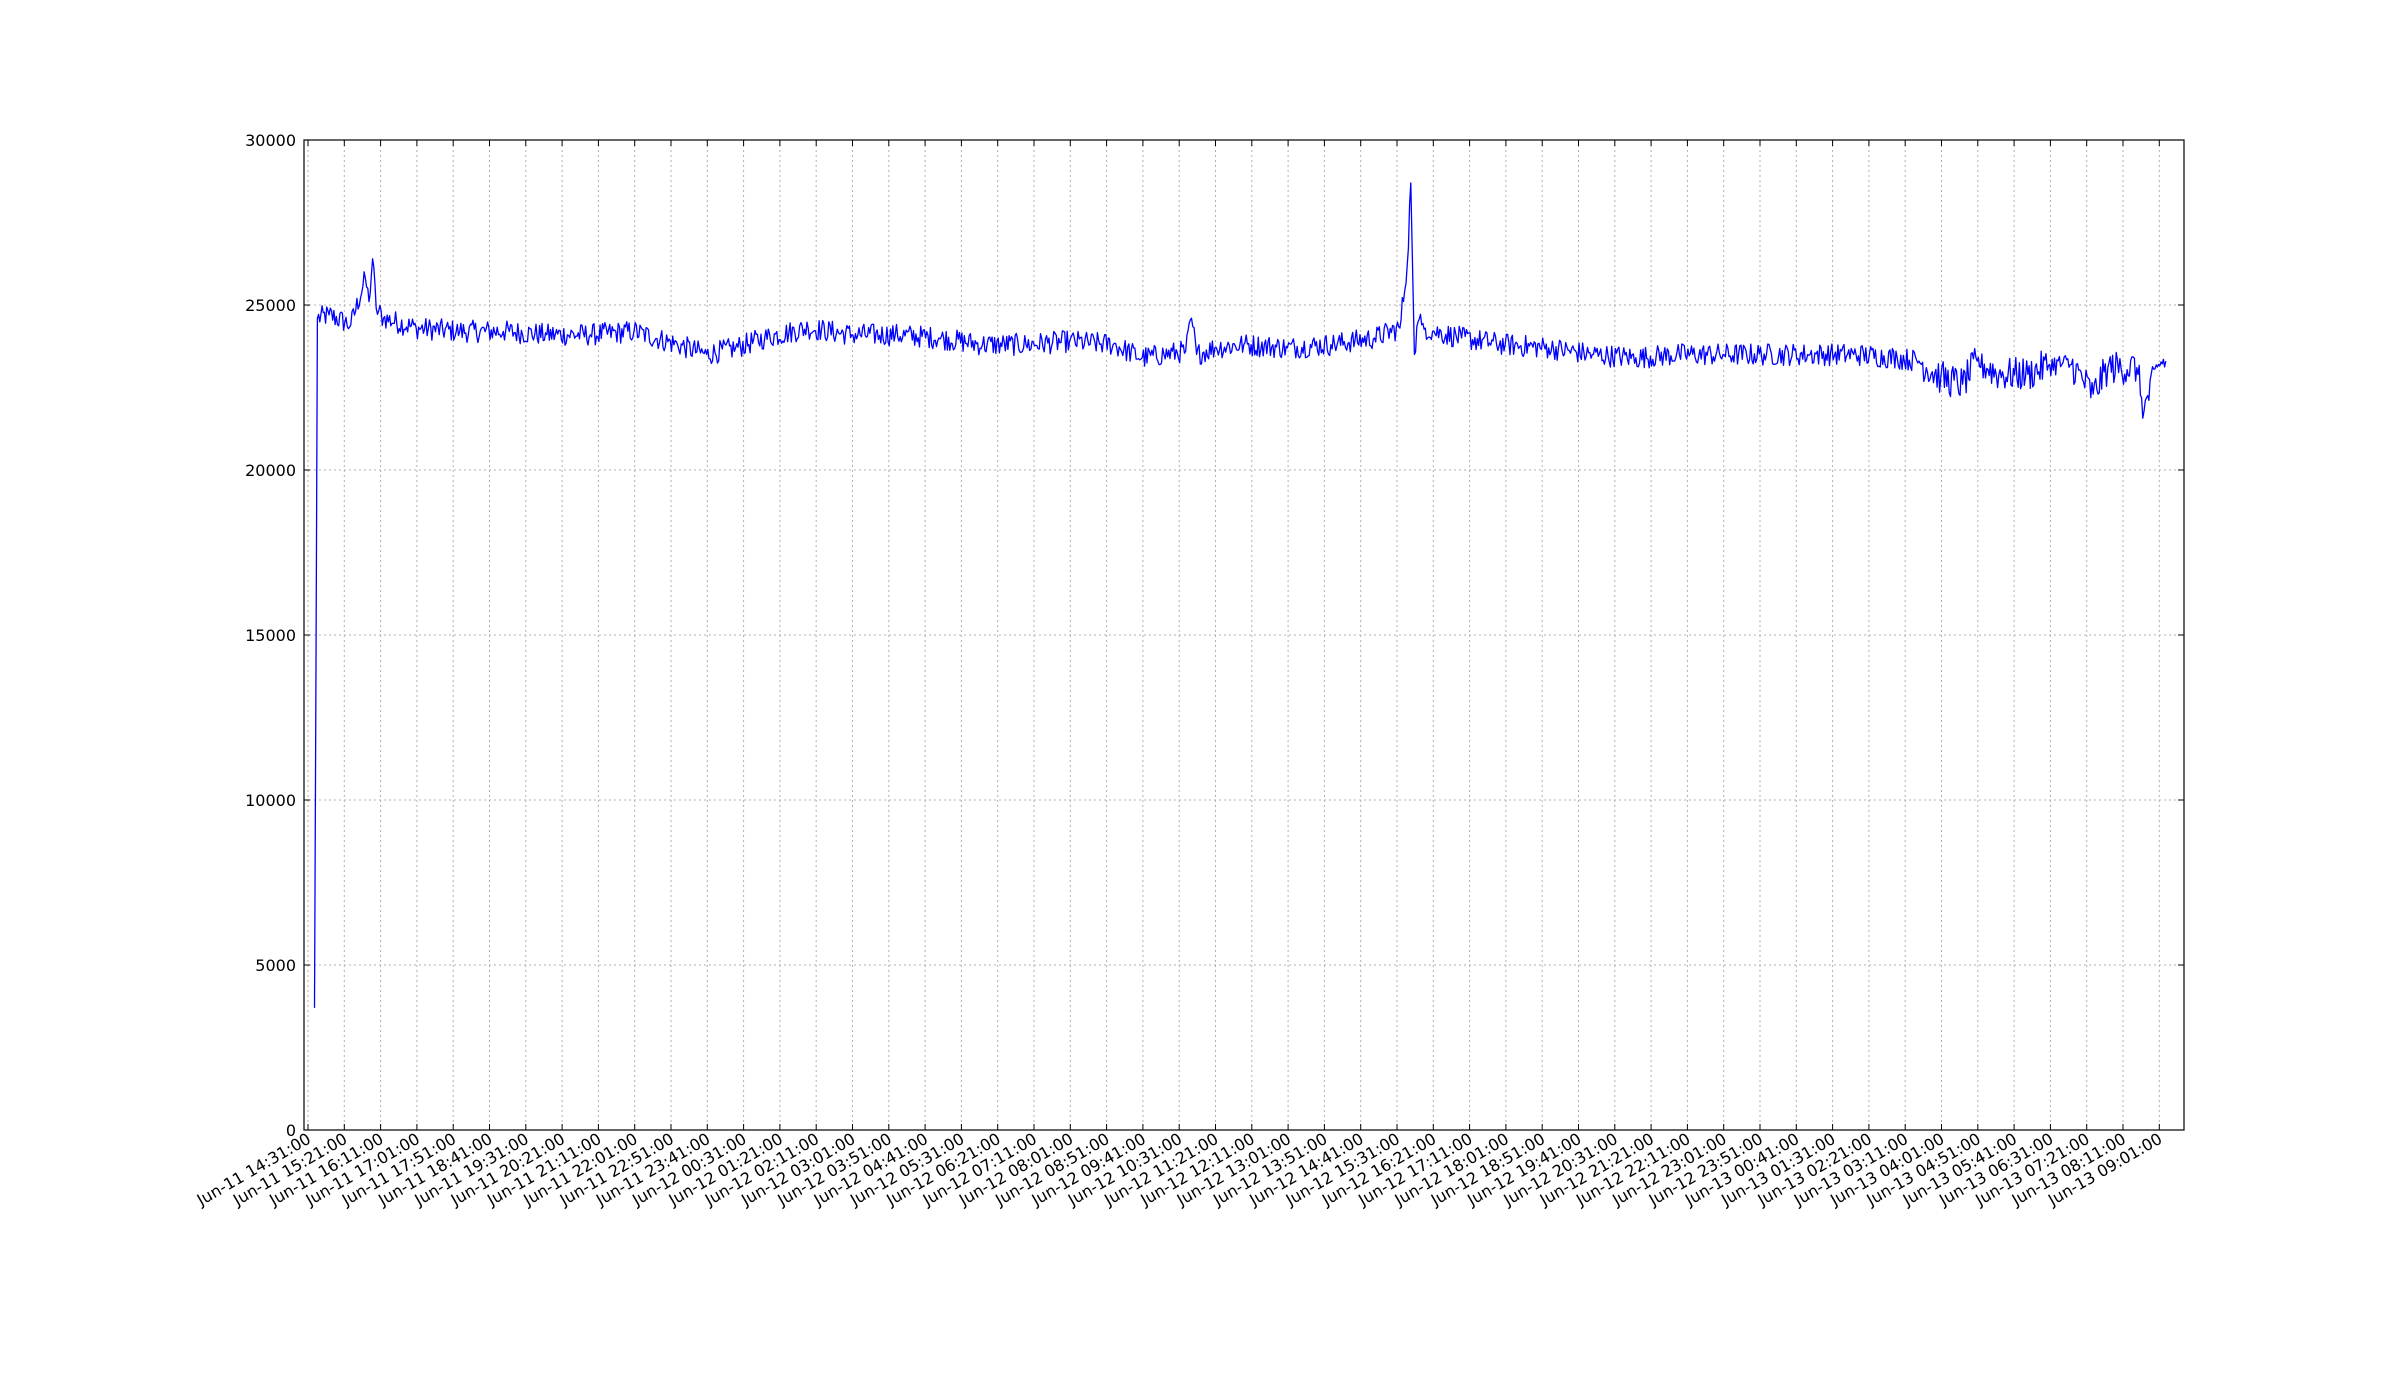  What do you see at coordinates (270, 470) in the screenshot?
I see `y-tick-label: 20000` at bounding box center [270, 470].